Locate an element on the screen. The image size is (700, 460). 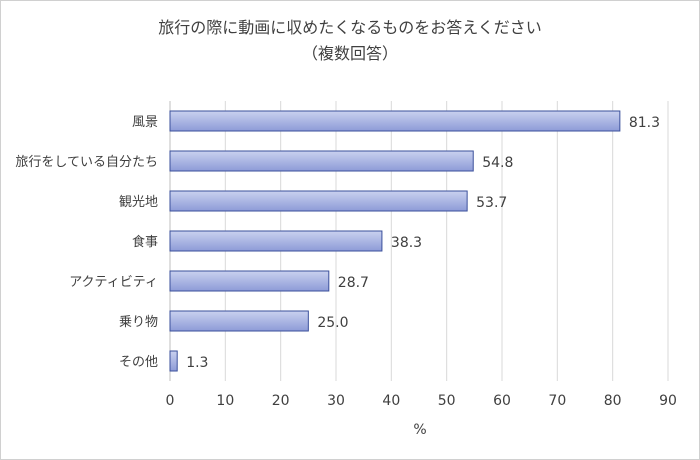
category-label: 風景 is located at coordinates (145, 122).